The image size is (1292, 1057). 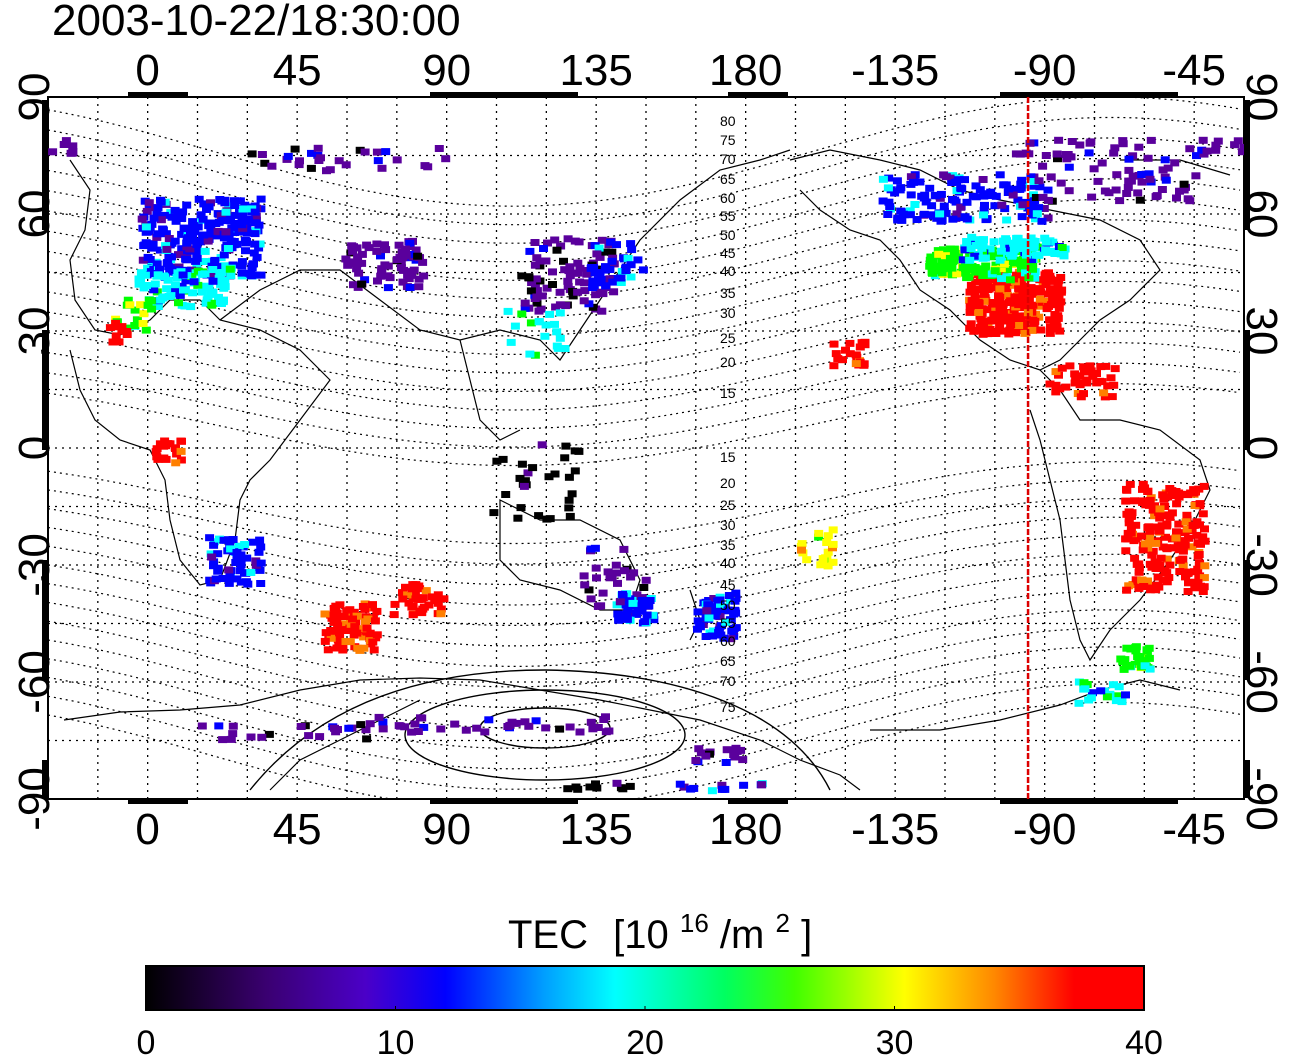 What do you see at coordinates (895, 70) in the screenshot?
I see `top-lon-tick: -135` at bounding box center [895, 70].